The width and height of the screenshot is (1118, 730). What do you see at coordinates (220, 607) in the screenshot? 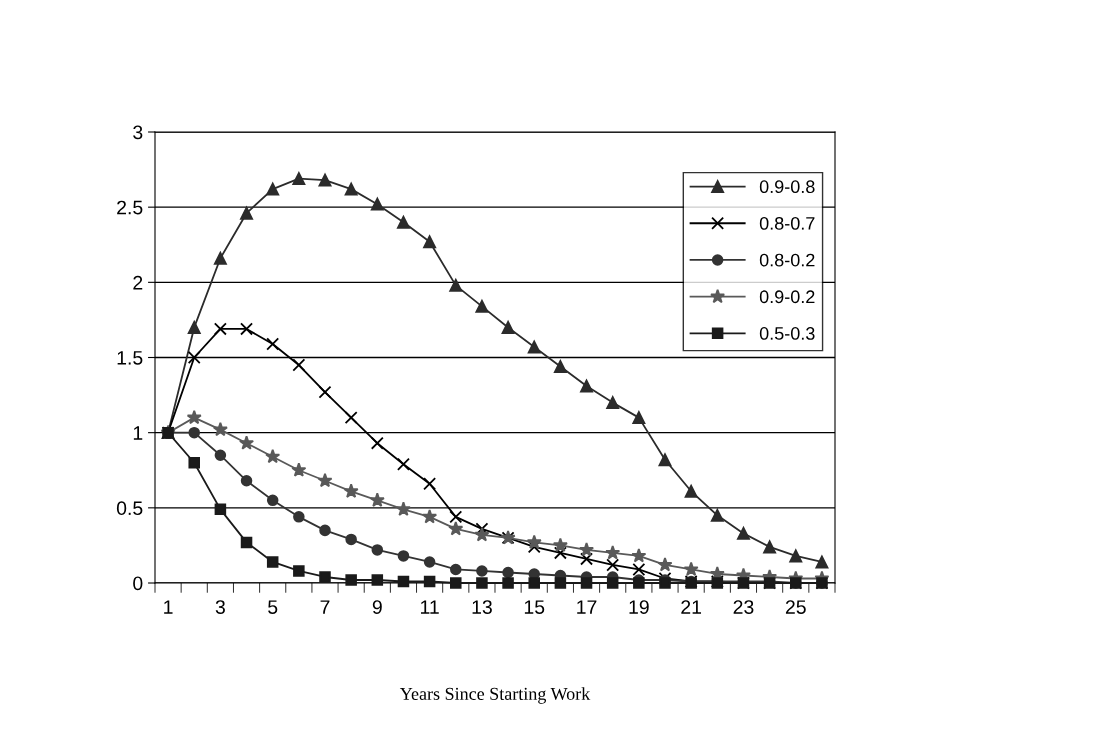
I see `x-tick-label: 3` at bounding box center [220, 607].